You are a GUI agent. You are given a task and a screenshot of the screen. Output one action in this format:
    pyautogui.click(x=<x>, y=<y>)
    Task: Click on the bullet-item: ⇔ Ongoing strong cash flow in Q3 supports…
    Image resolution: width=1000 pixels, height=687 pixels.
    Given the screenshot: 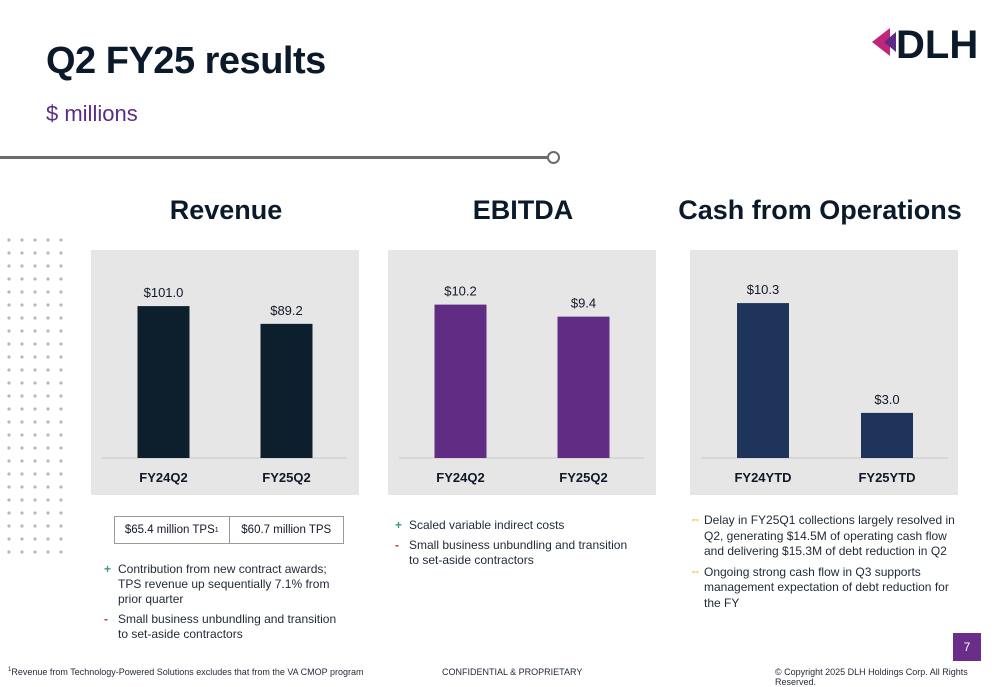 What is the action you would take?
    pyautogui.click(x=825, y=588)
    